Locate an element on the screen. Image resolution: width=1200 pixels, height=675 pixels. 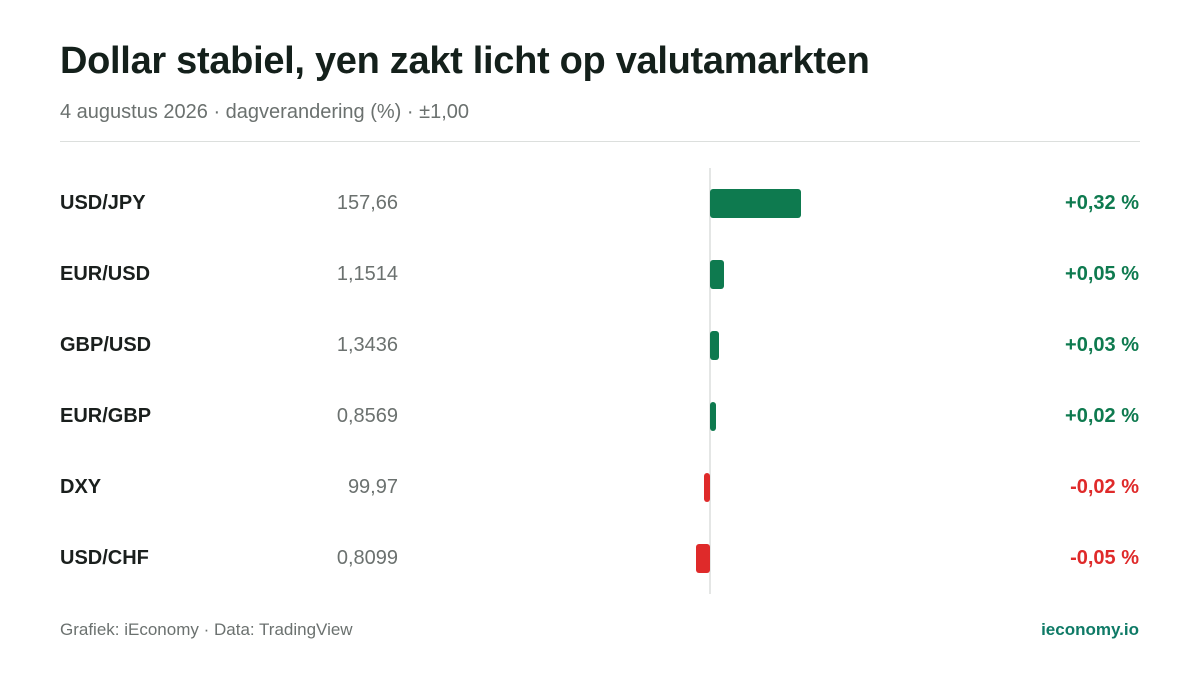
header-divider is located at coordinates (600, 141).